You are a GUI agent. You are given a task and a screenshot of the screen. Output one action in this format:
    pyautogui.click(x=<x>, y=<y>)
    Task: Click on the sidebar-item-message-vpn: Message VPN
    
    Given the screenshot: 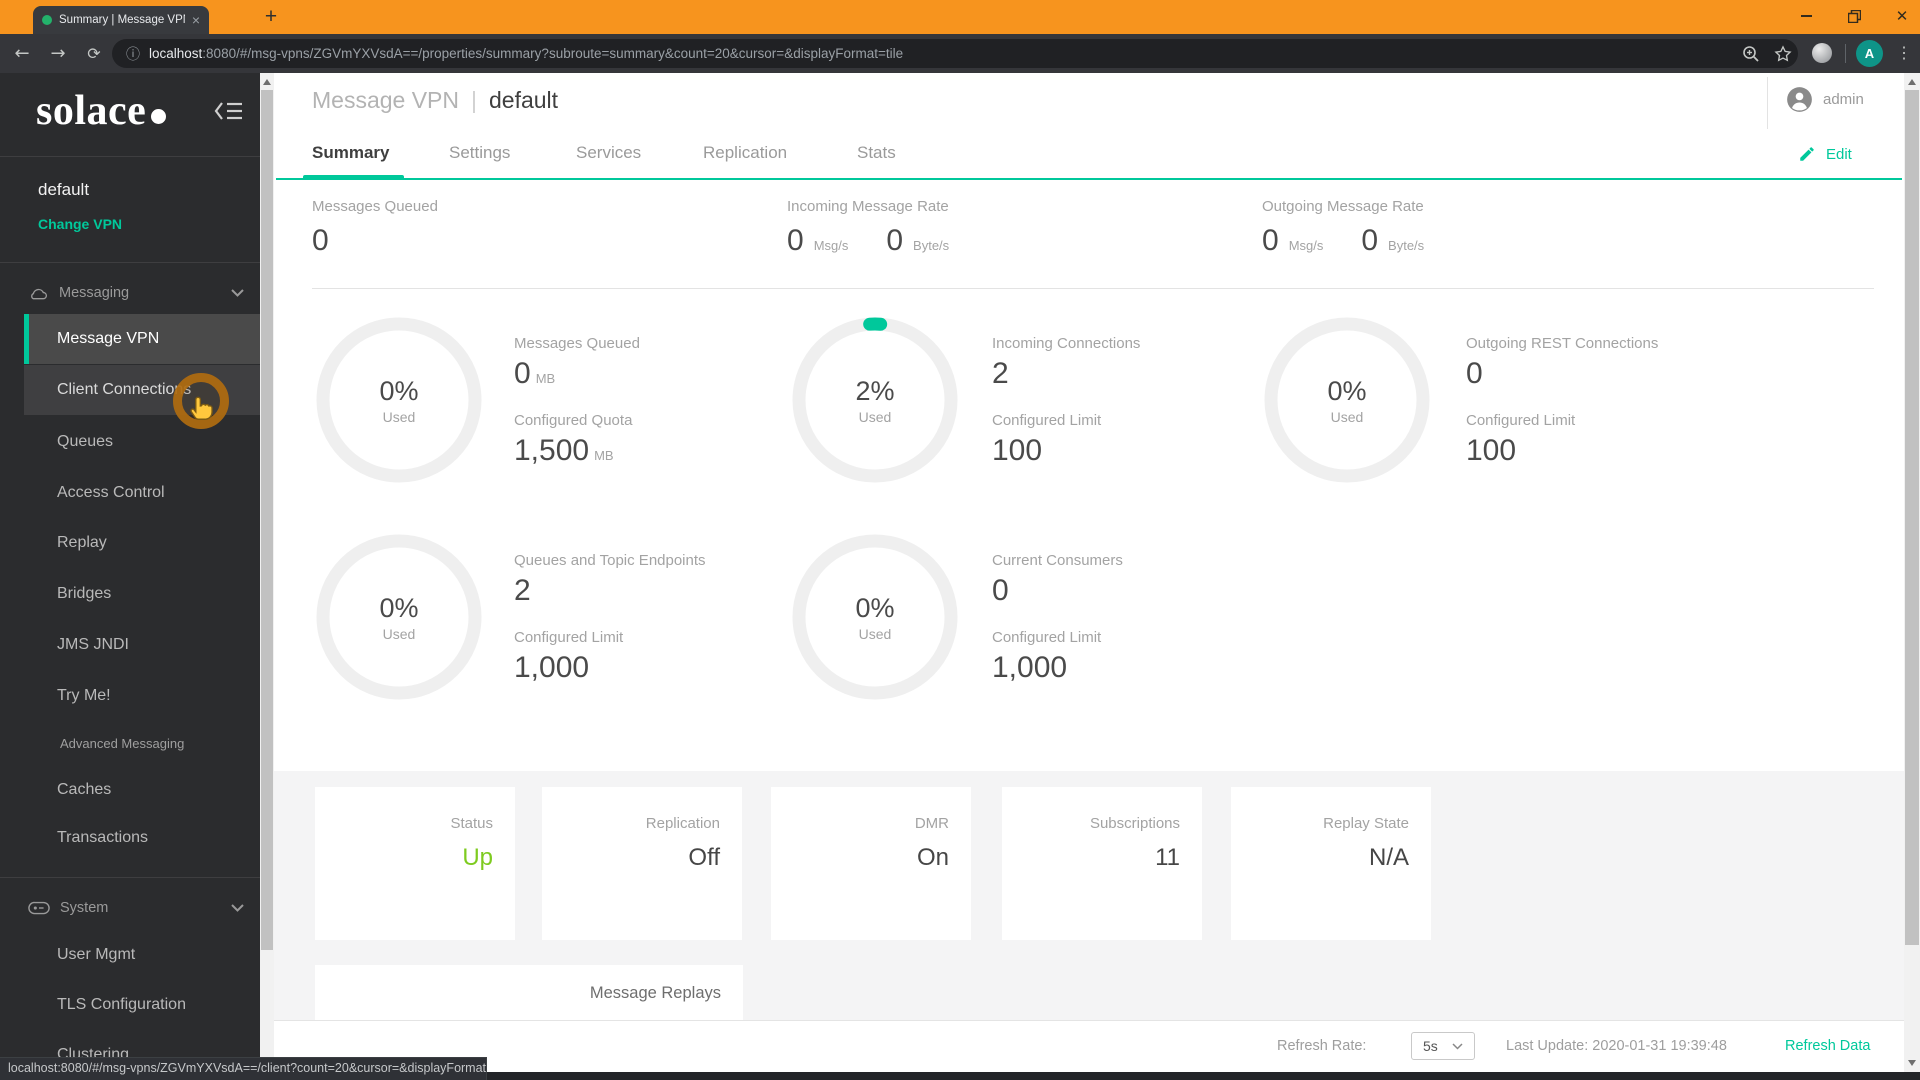 What is the action you would take?
    pyautogui.click(x=142, y=339)
    